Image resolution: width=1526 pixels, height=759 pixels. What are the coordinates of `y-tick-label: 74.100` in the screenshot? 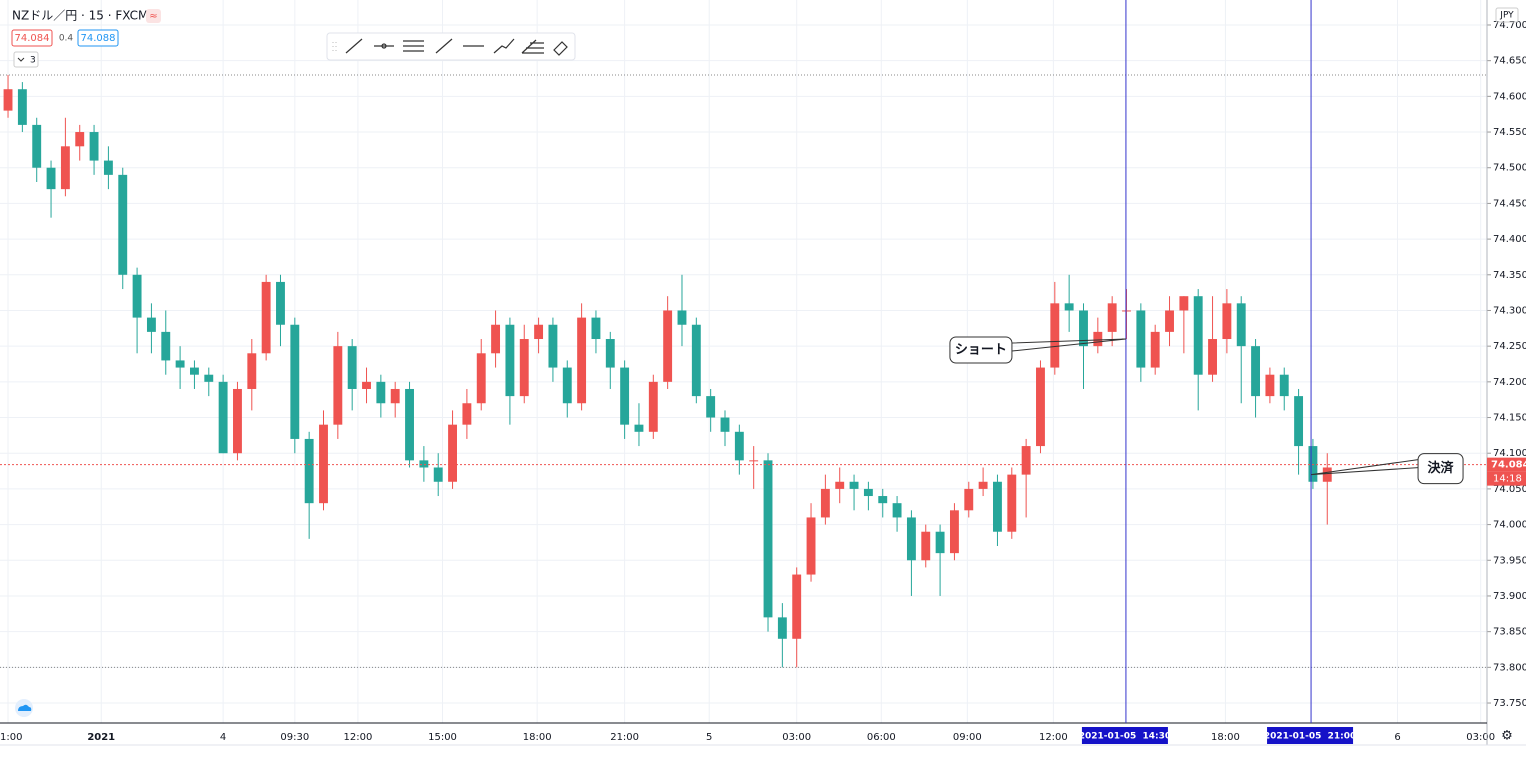 It's located at (1509, 453).